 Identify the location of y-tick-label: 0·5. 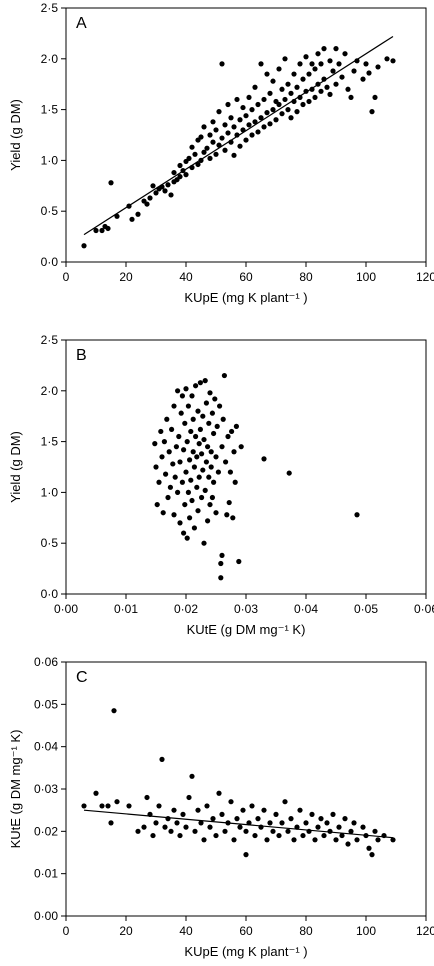
(50, 211).